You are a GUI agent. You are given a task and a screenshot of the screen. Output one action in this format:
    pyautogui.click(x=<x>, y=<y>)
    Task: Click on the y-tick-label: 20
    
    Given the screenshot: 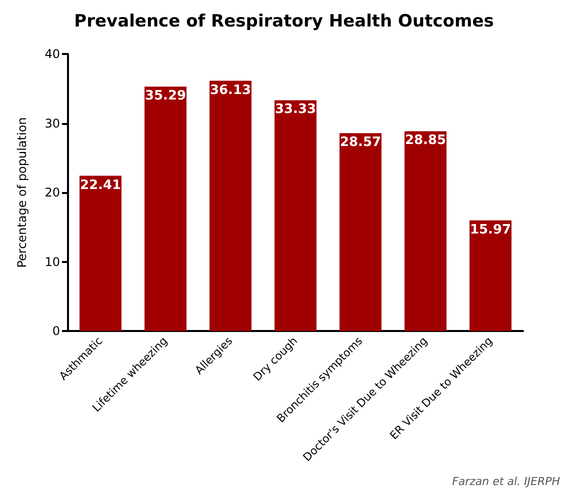 What is the action you would take?
    pyautogui.click(x=52, y=193)
    